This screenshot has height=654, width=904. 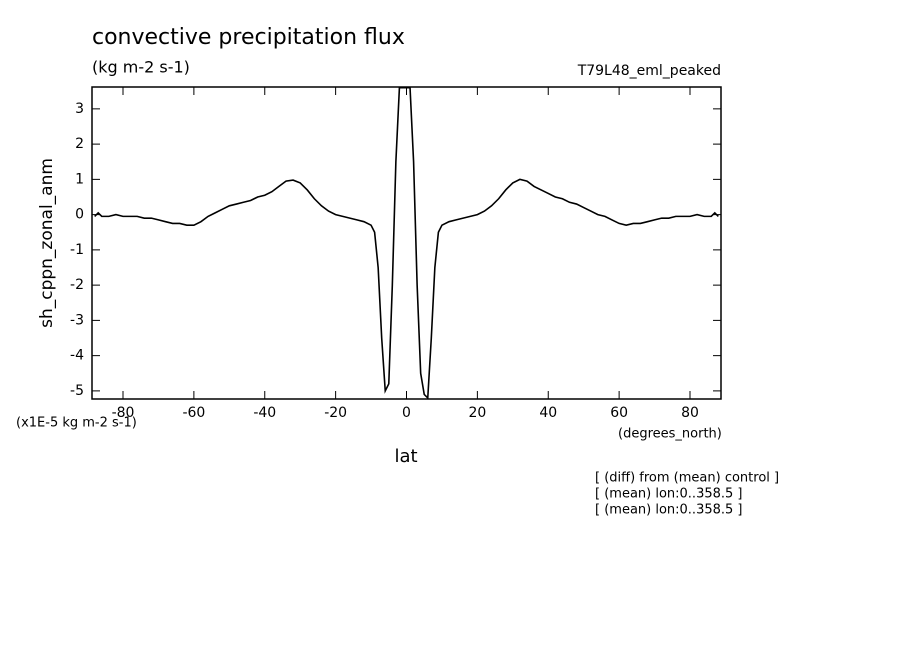 I want to click on y-axis-label: sh_cppn_zonal_anm, so click(x=47, y=243).